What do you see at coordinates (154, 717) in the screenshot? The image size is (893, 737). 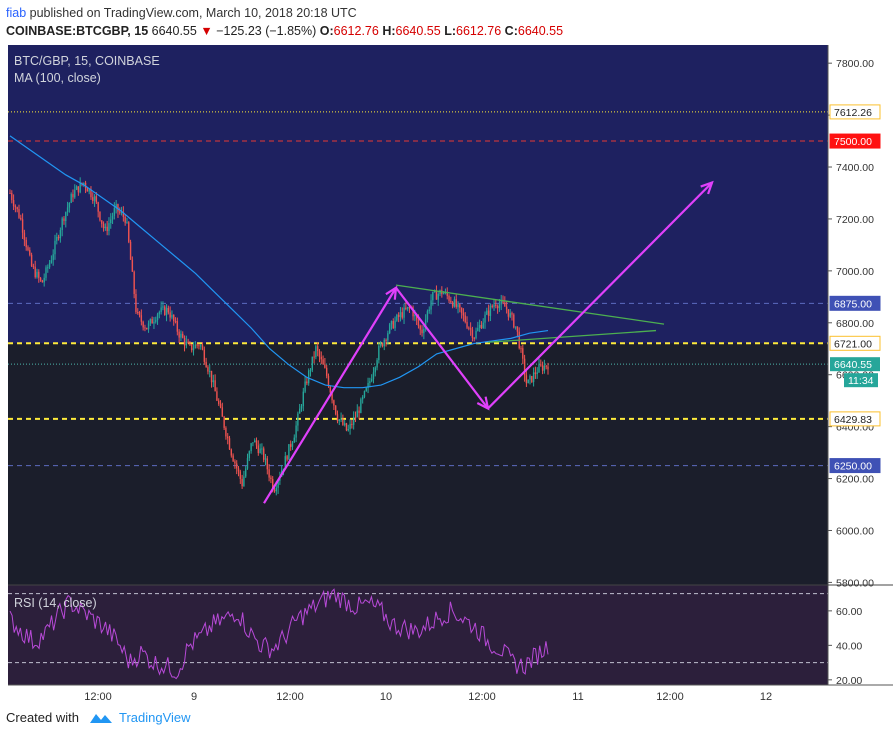 I see `tradingview-brand: TradingView` at bounding box center [154, 717].